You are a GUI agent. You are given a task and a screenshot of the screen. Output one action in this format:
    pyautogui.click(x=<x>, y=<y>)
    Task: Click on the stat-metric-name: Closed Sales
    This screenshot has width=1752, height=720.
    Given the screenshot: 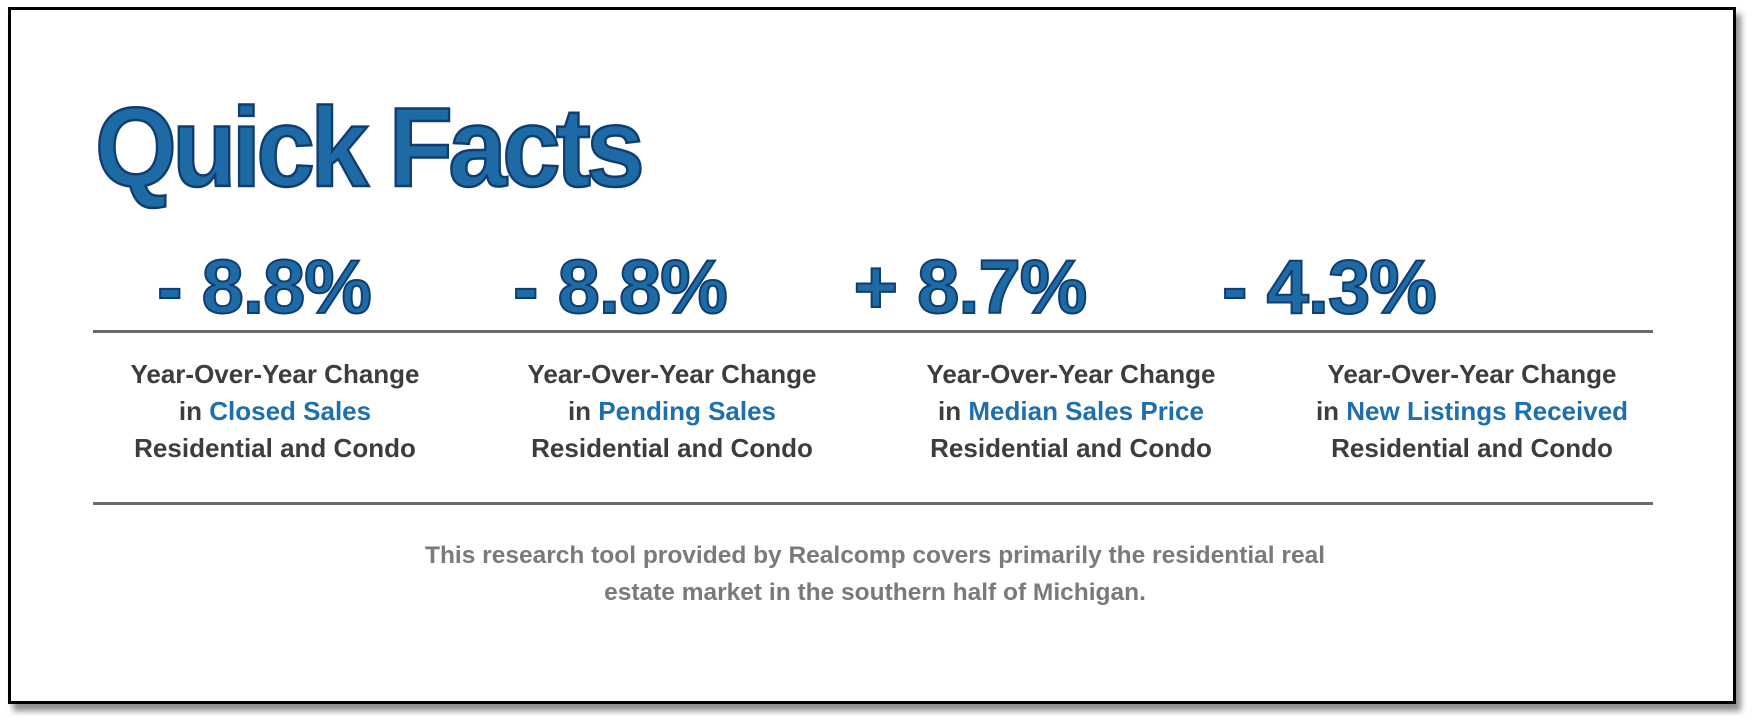 What is the action you would take?
    pyautogui.click(x=290, y=411)
    